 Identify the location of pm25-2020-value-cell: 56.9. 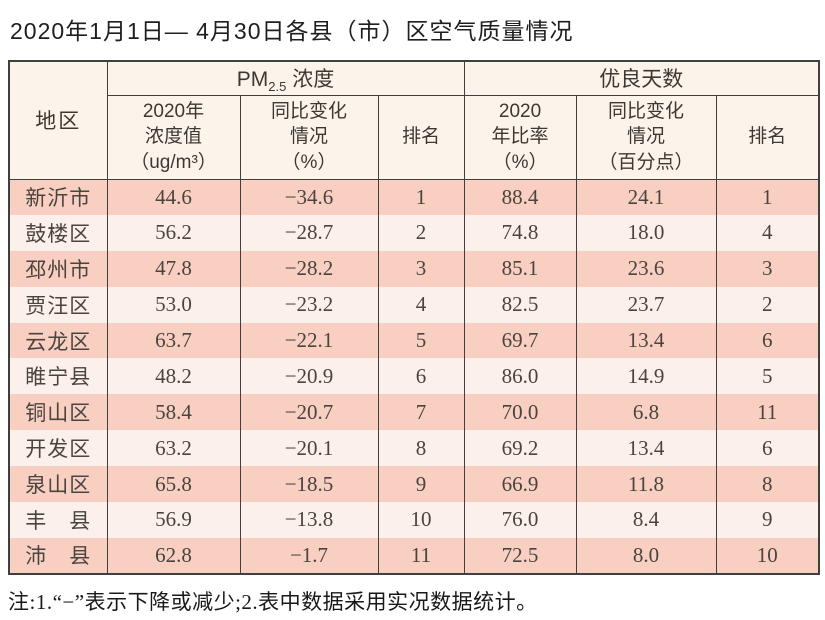
(173, 520).